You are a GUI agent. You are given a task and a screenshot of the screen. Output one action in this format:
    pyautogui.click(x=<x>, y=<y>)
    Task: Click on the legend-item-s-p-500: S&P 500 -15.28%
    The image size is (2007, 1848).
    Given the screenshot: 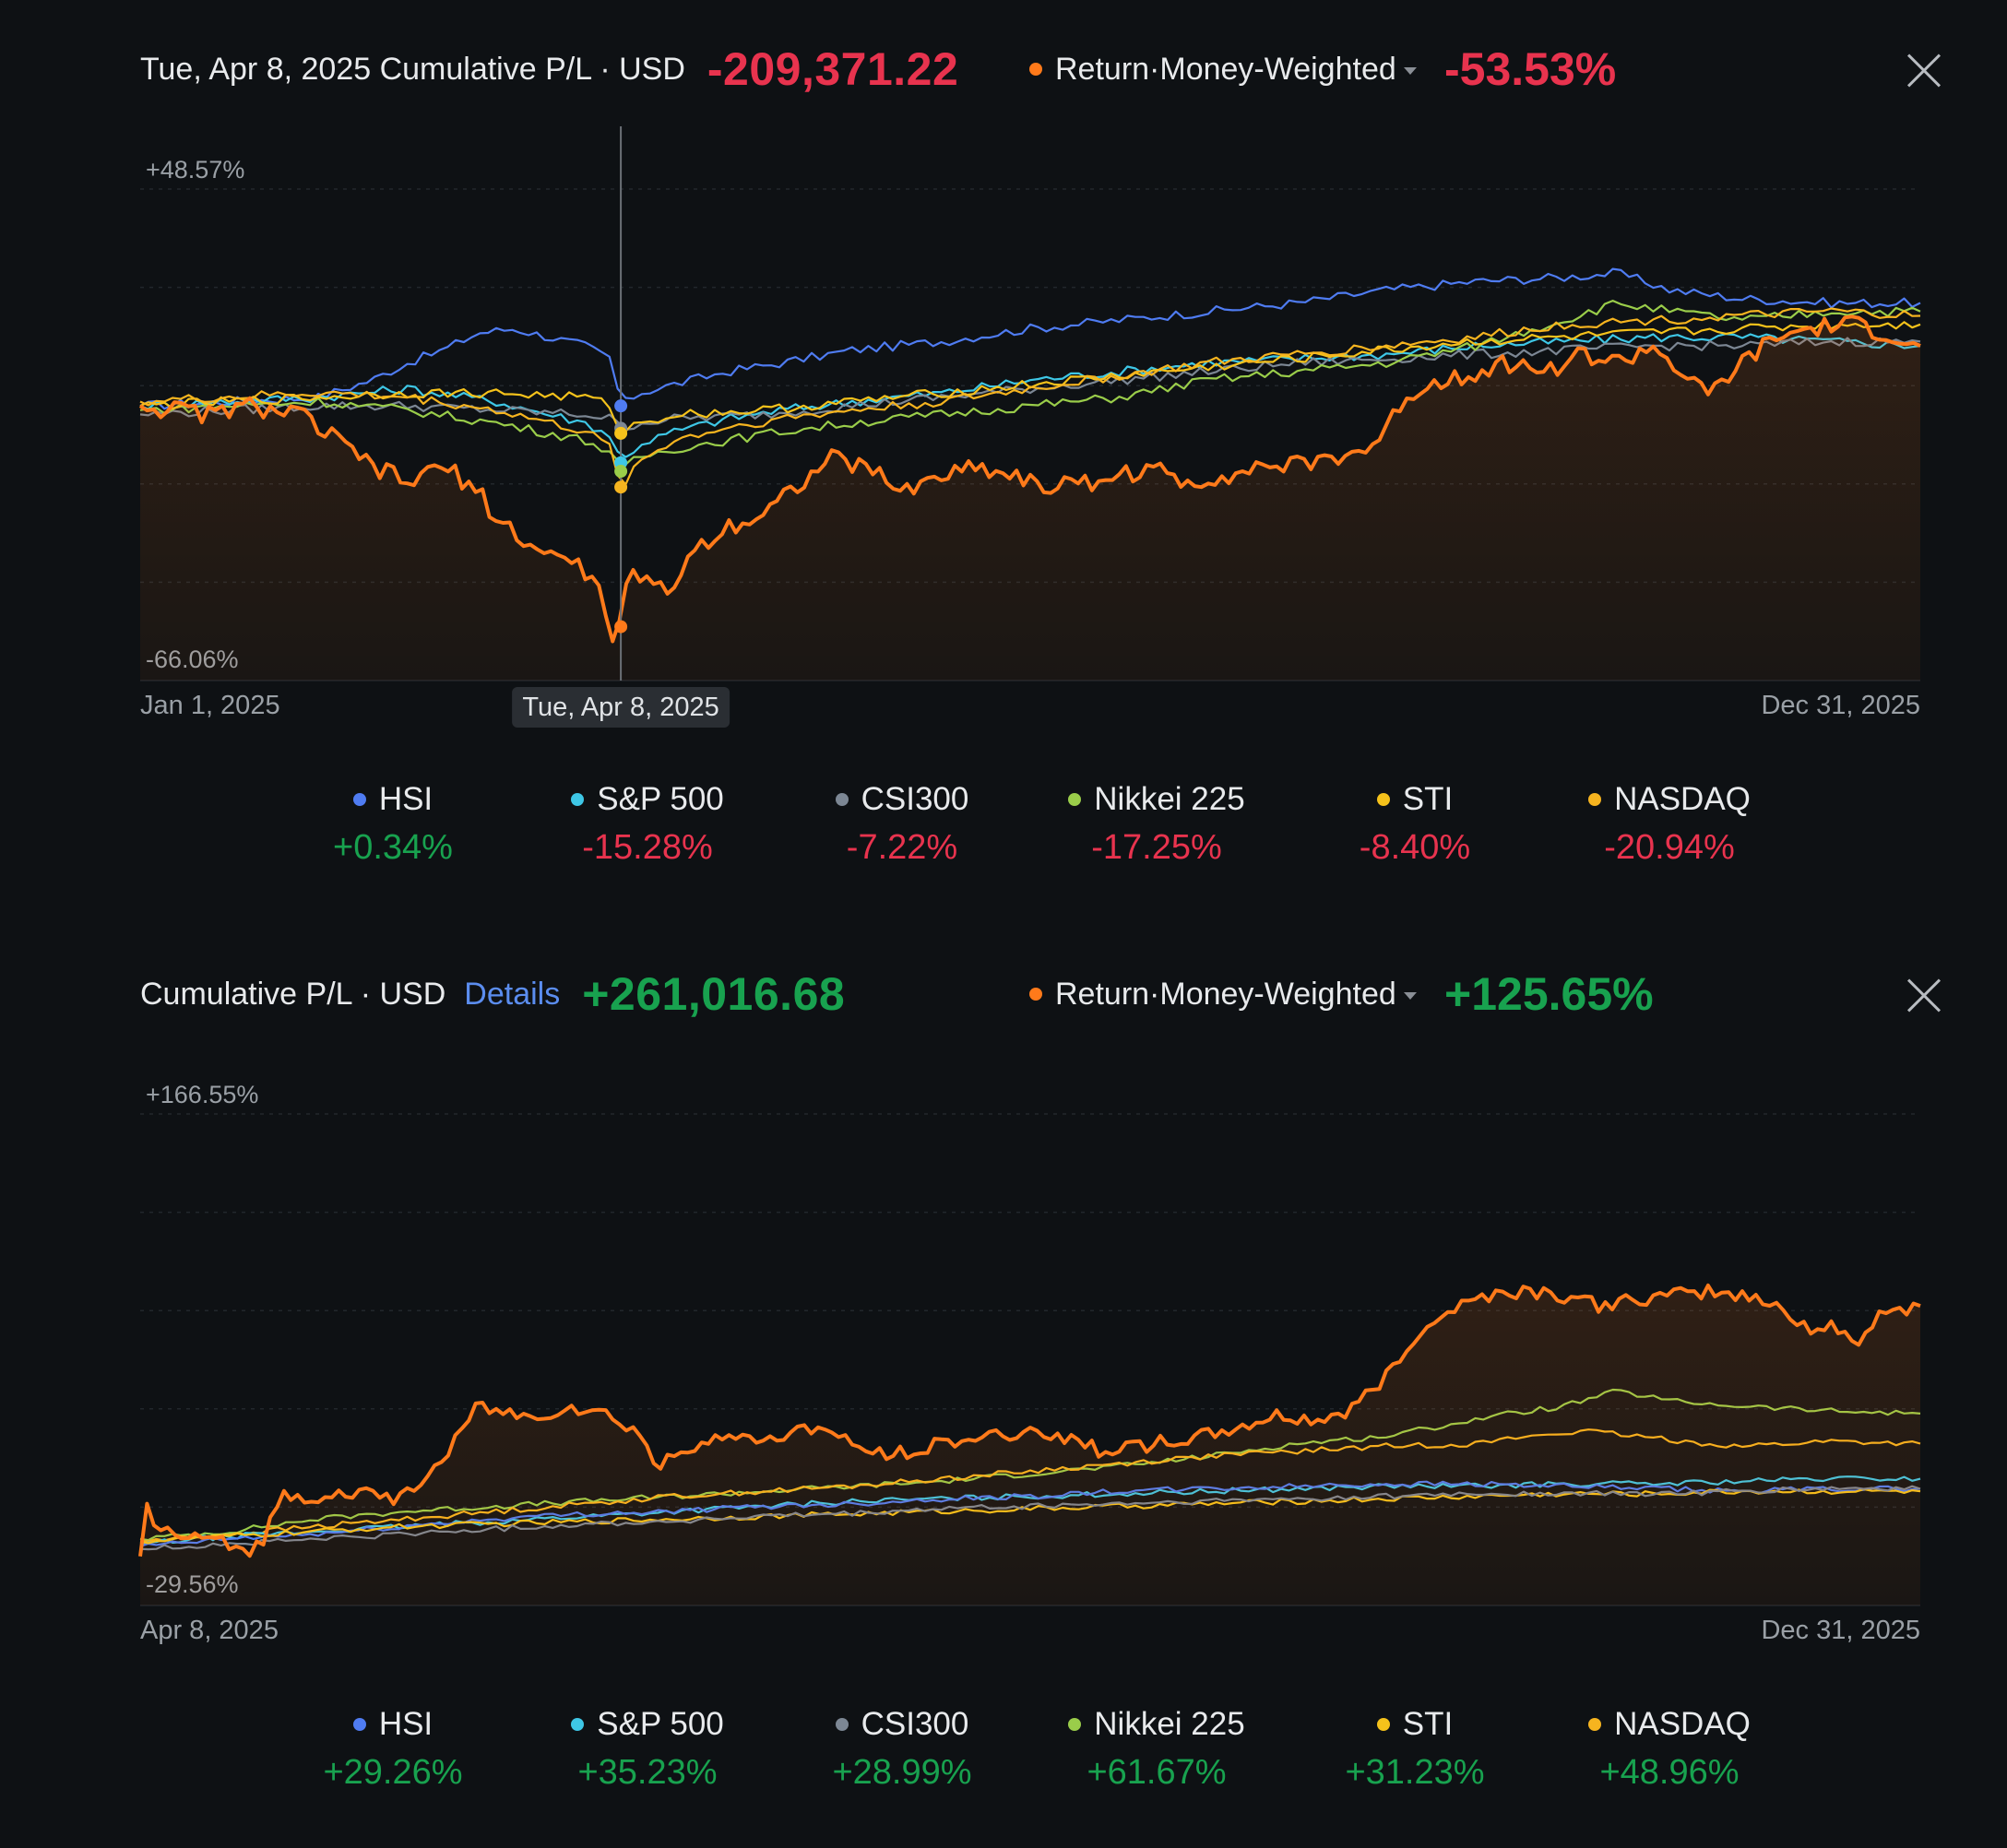 What is the action you would take?
    pyautogui.click(x=647, y=822)
    